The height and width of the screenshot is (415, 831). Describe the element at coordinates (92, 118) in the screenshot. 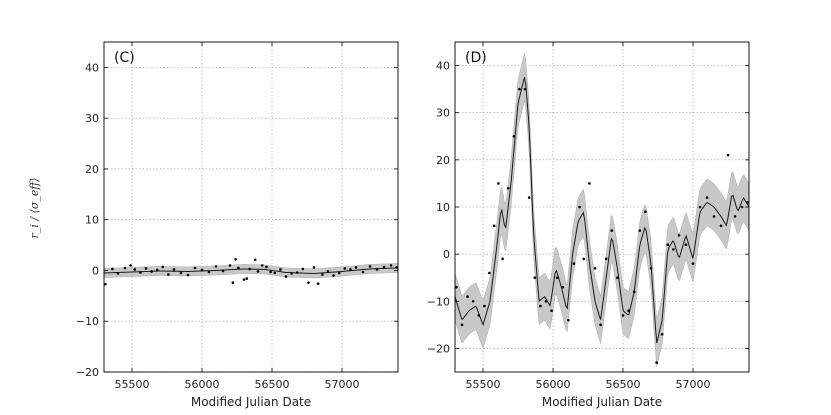

I see `y-tick-label: 30` at that location.